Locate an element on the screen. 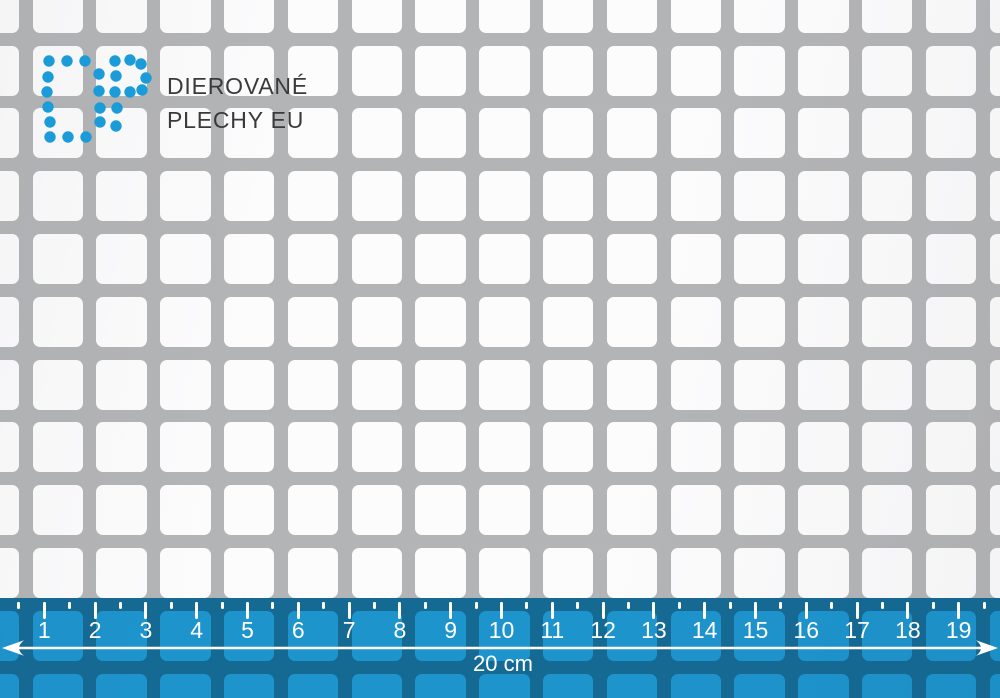 Image resolution: width=1000 pixels, height=698 pixels. ruler-number: 14 is located at coordinates (704, 630).